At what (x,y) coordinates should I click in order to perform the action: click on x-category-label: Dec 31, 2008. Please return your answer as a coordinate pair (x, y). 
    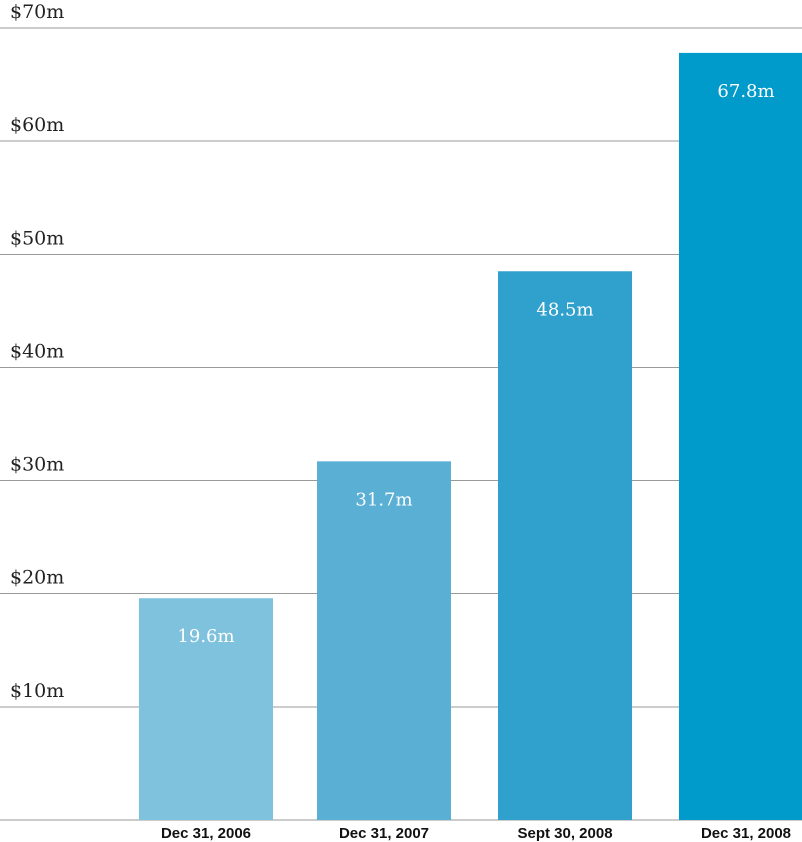
    Looking at the image, I should click on (746, 833).